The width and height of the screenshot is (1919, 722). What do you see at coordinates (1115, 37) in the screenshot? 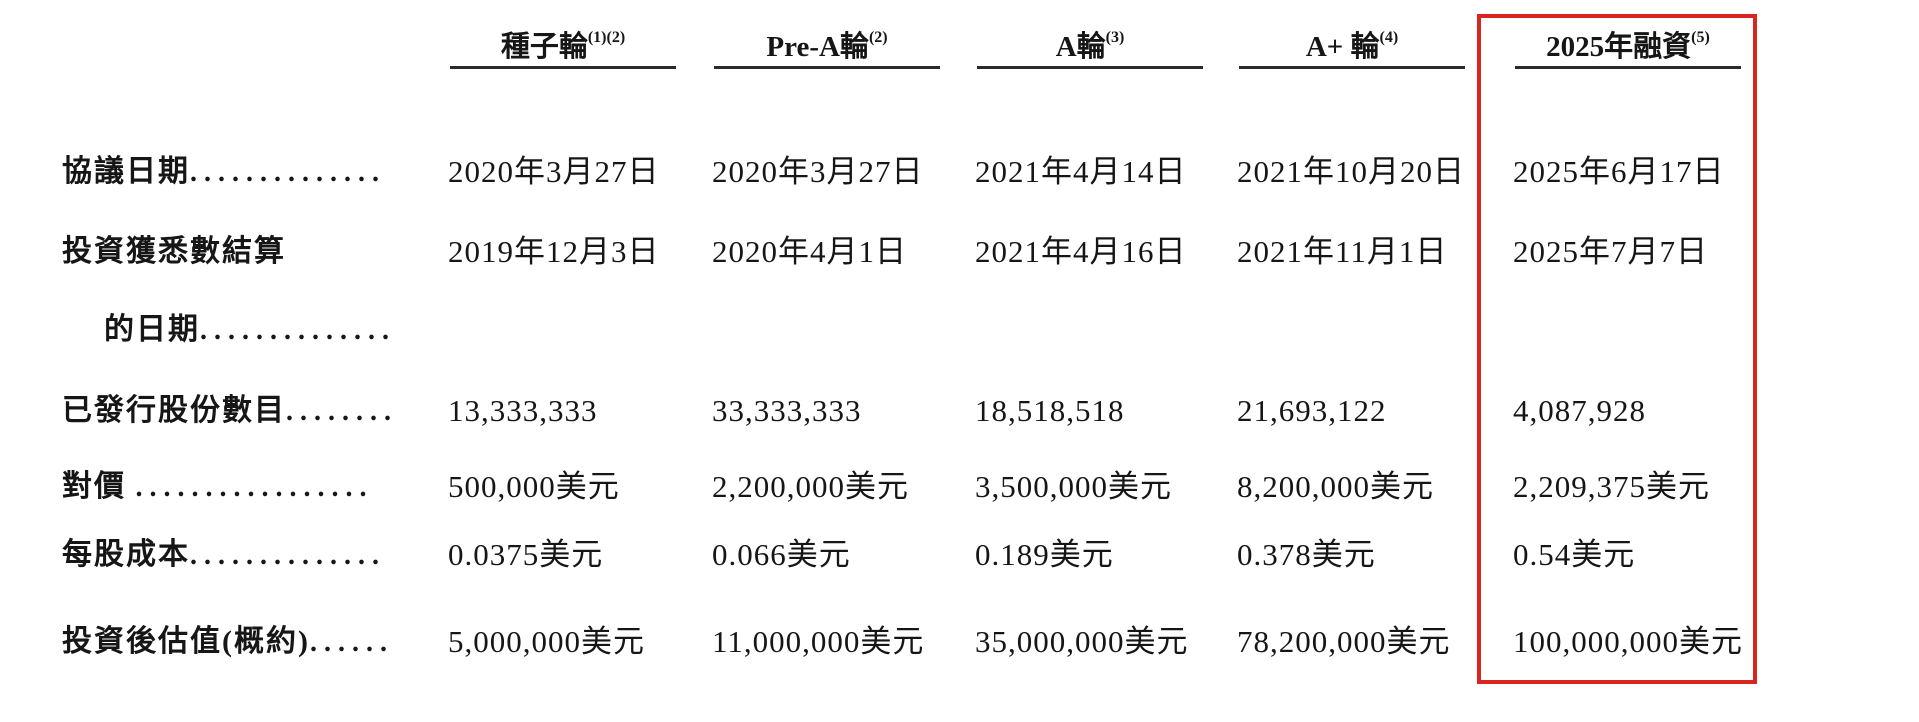
I see `footnote-marker: (3)` at bounding box center [1115, 37].